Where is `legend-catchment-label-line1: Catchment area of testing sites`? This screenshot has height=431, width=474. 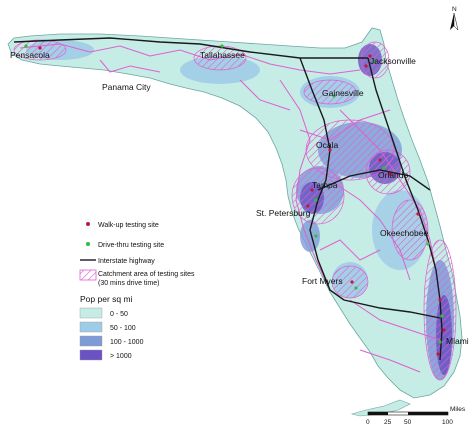 legend-catchment-label-line1: Catchment area of testing sites is located at coordinates (146, 274).